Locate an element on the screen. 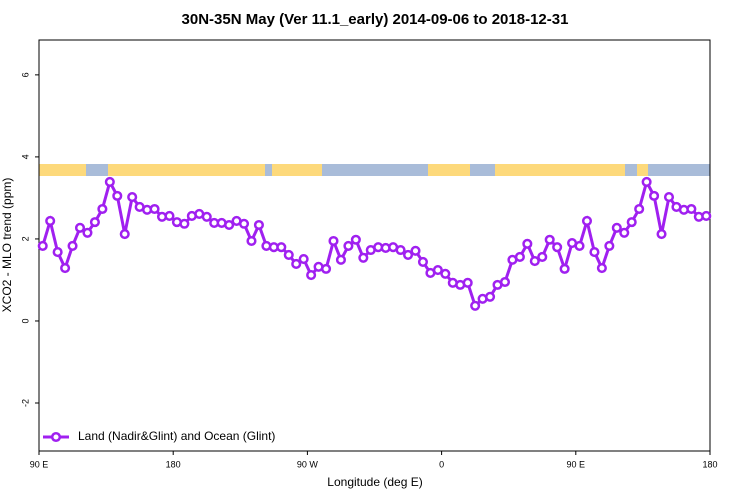 This screenshot has width=750, height=500. y-tick-label: 6 is located at coordinates (25, 74).